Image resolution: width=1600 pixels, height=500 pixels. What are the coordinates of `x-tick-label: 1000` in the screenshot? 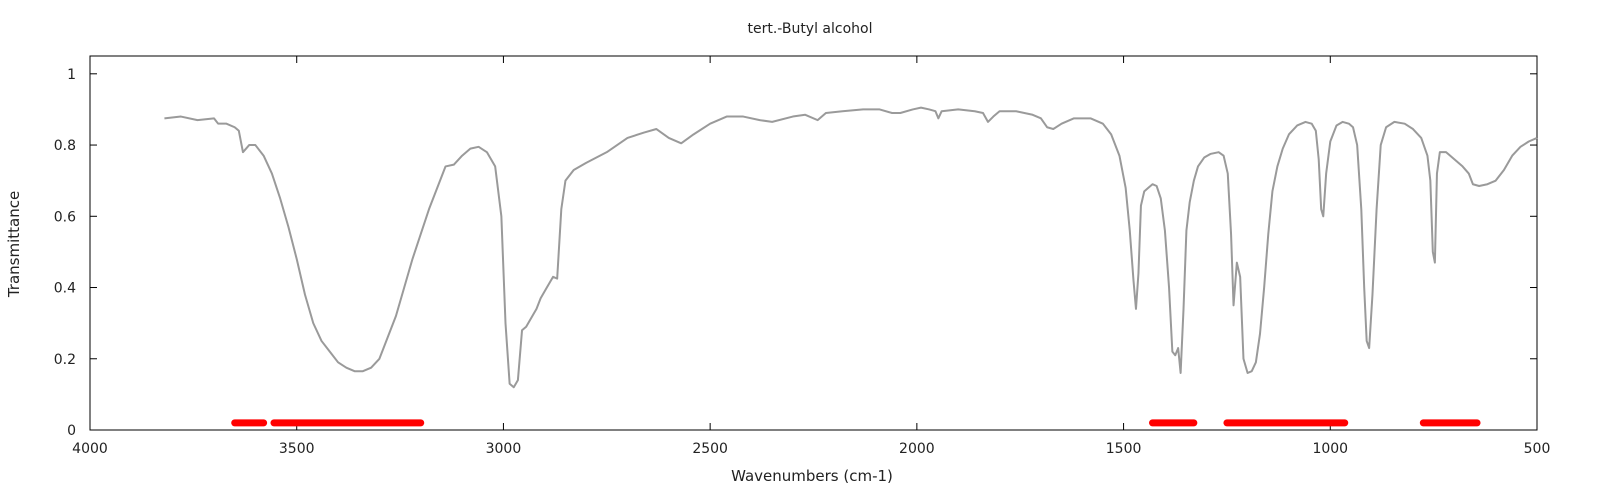 It's located at (1330, 449).